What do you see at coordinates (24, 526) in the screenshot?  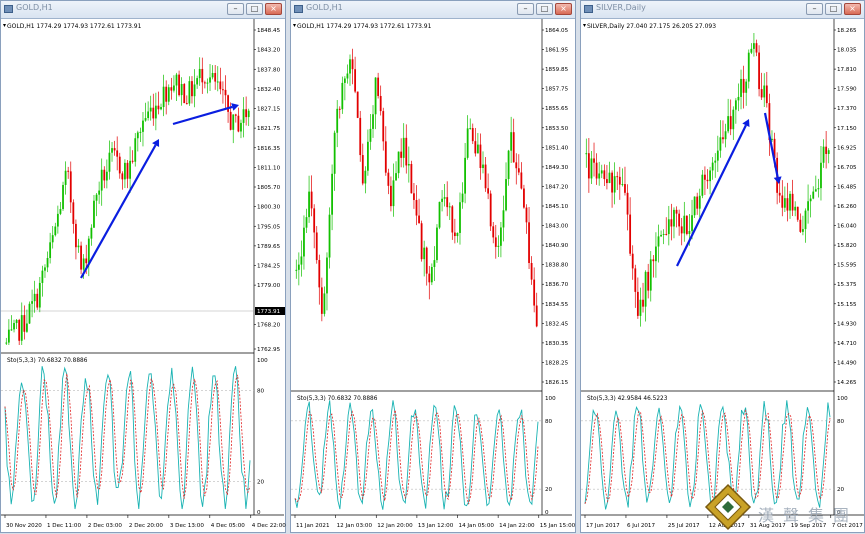 I see `time-tick-label: 30 Nov 2020` at bounding box center [24, 526].